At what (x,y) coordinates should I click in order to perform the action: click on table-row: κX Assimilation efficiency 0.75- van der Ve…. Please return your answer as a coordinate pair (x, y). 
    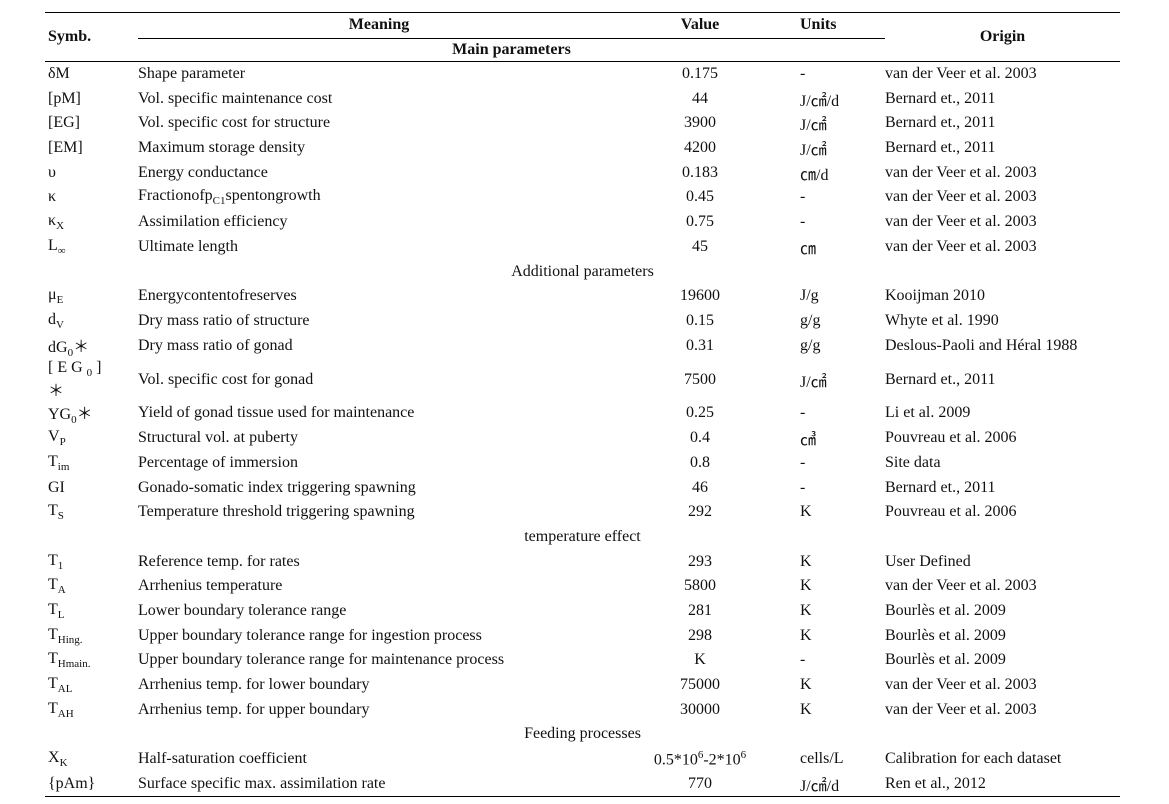
    Looking at the image, I should click on (582, 222).